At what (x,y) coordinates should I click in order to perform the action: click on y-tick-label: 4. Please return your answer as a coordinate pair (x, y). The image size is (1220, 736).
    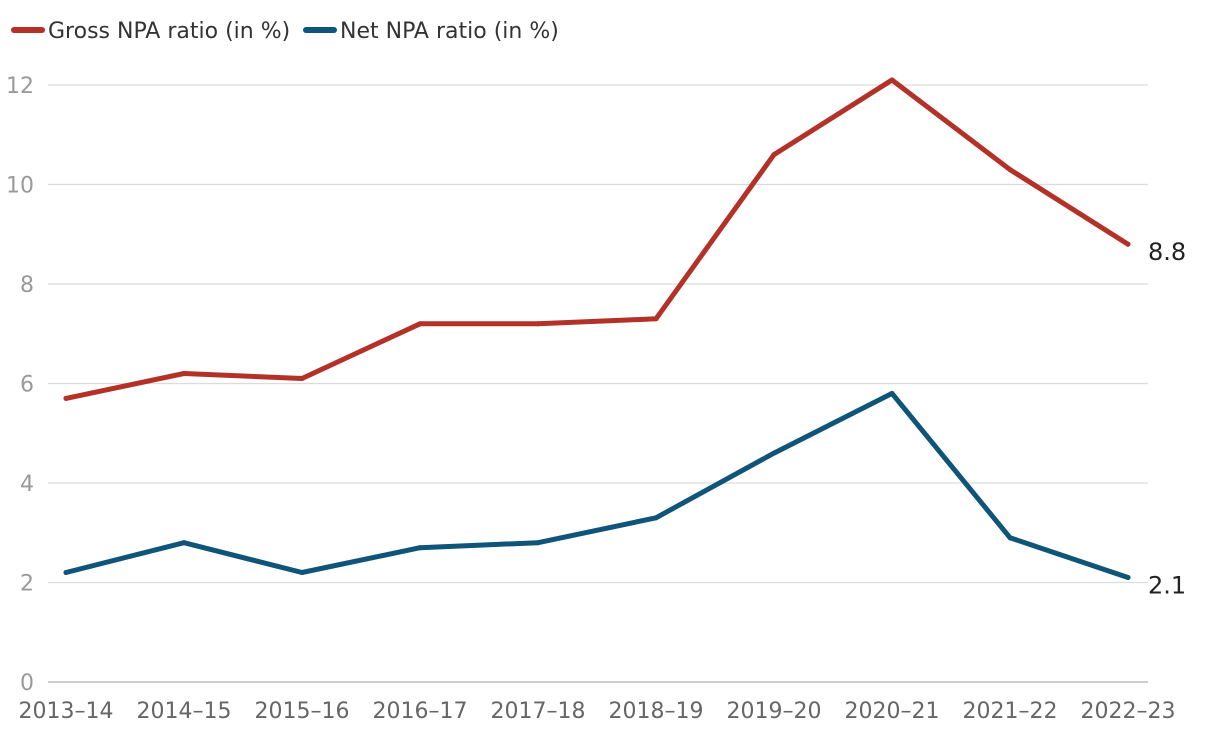
    Looking at the image, I should click on (27, 484).